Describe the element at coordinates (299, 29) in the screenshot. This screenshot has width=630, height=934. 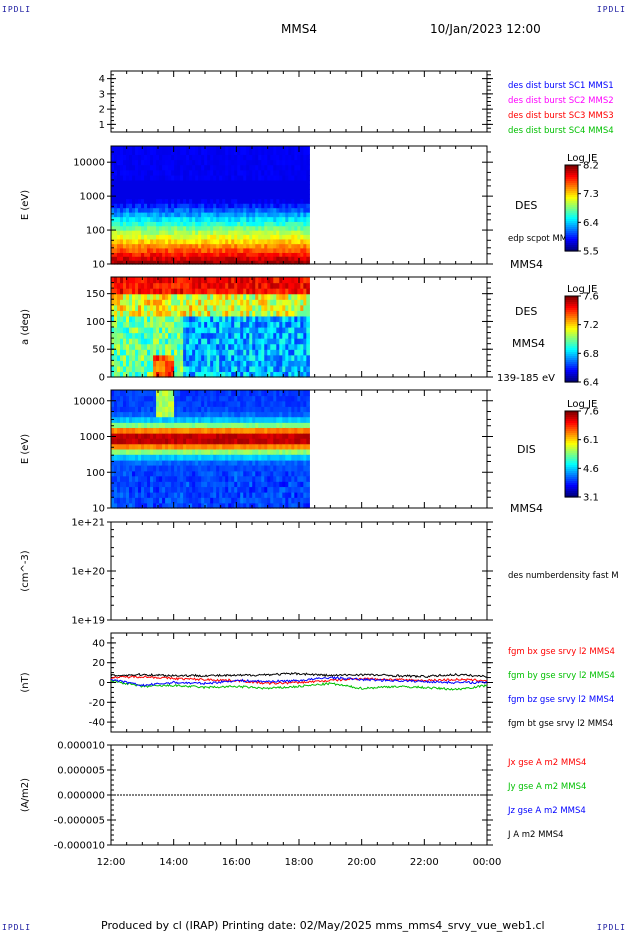
I see `spacecraft-title: MMS4` at that location.